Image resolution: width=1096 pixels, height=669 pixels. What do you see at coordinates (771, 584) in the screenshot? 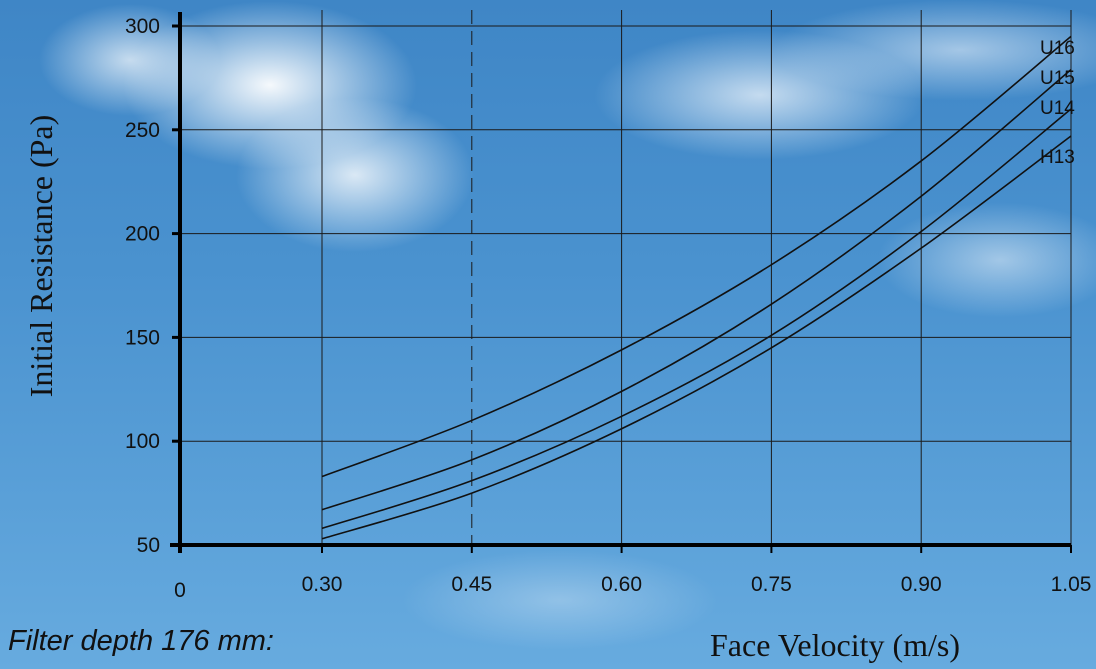
I see `x-tick-label: 0.75` at bounding box center [771, 584].